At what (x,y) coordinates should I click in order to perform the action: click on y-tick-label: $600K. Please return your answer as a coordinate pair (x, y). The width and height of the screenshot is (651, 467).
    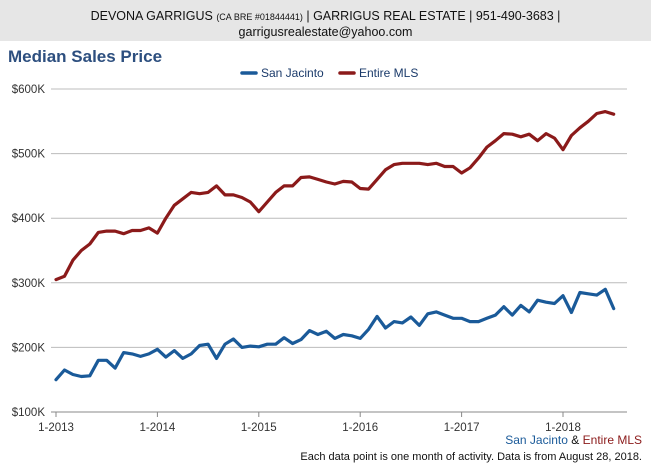
    Looking at the image, I should click on (29, 90).